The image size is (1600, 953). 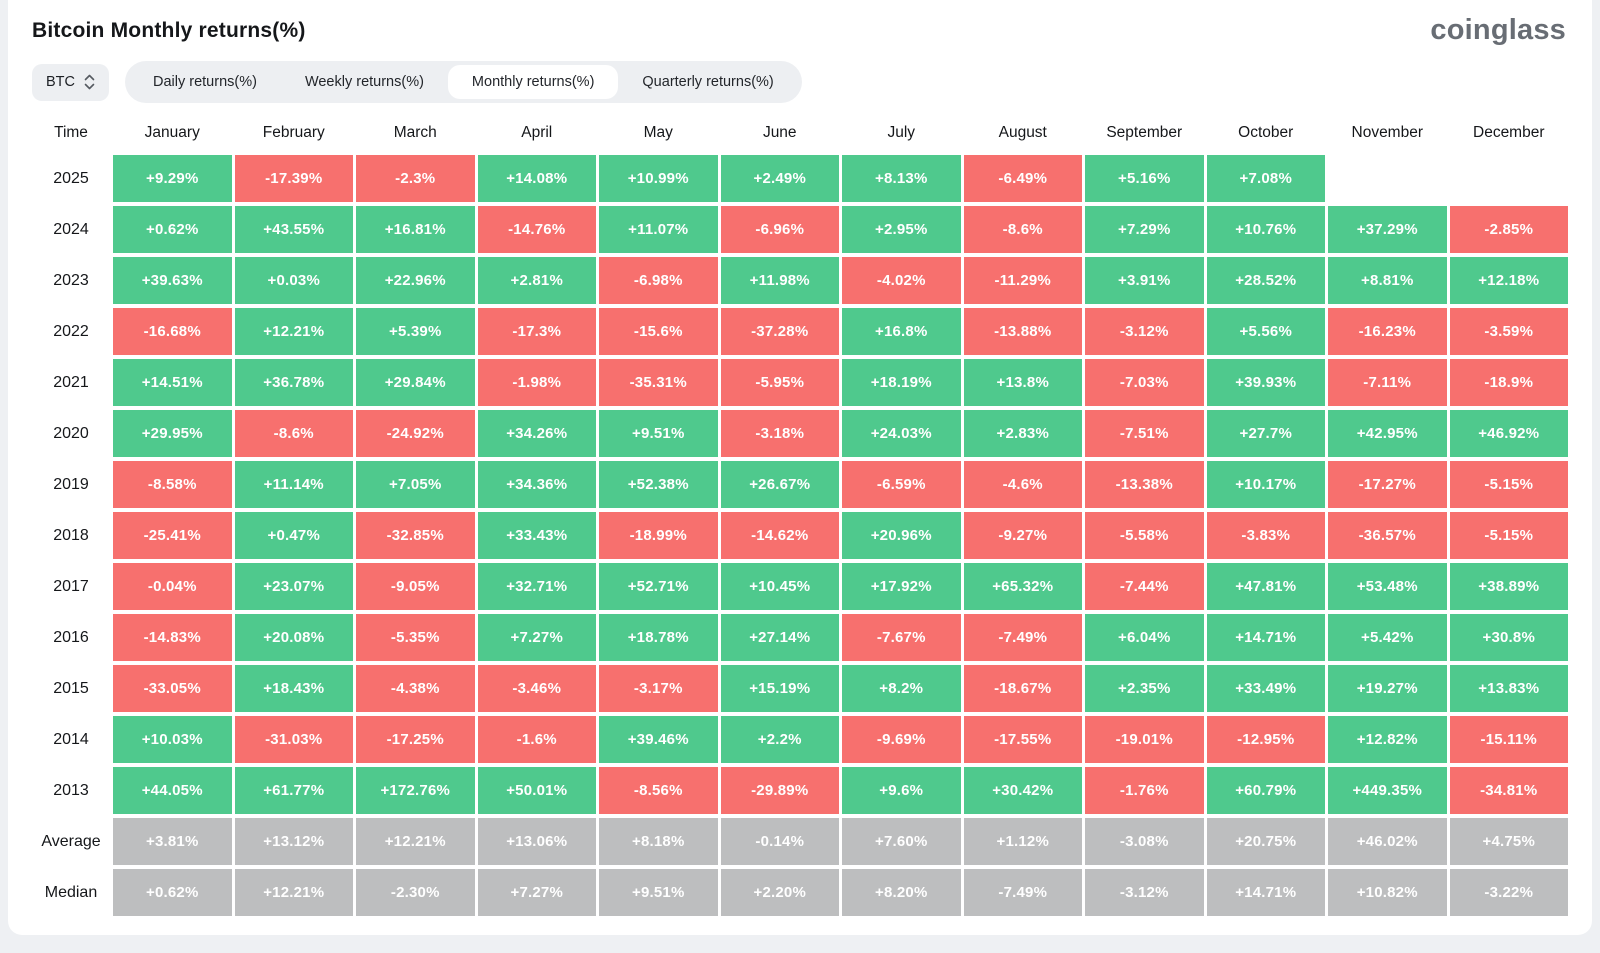 I want to click on return-cell: +7.05%, so click(x=415, y=484).